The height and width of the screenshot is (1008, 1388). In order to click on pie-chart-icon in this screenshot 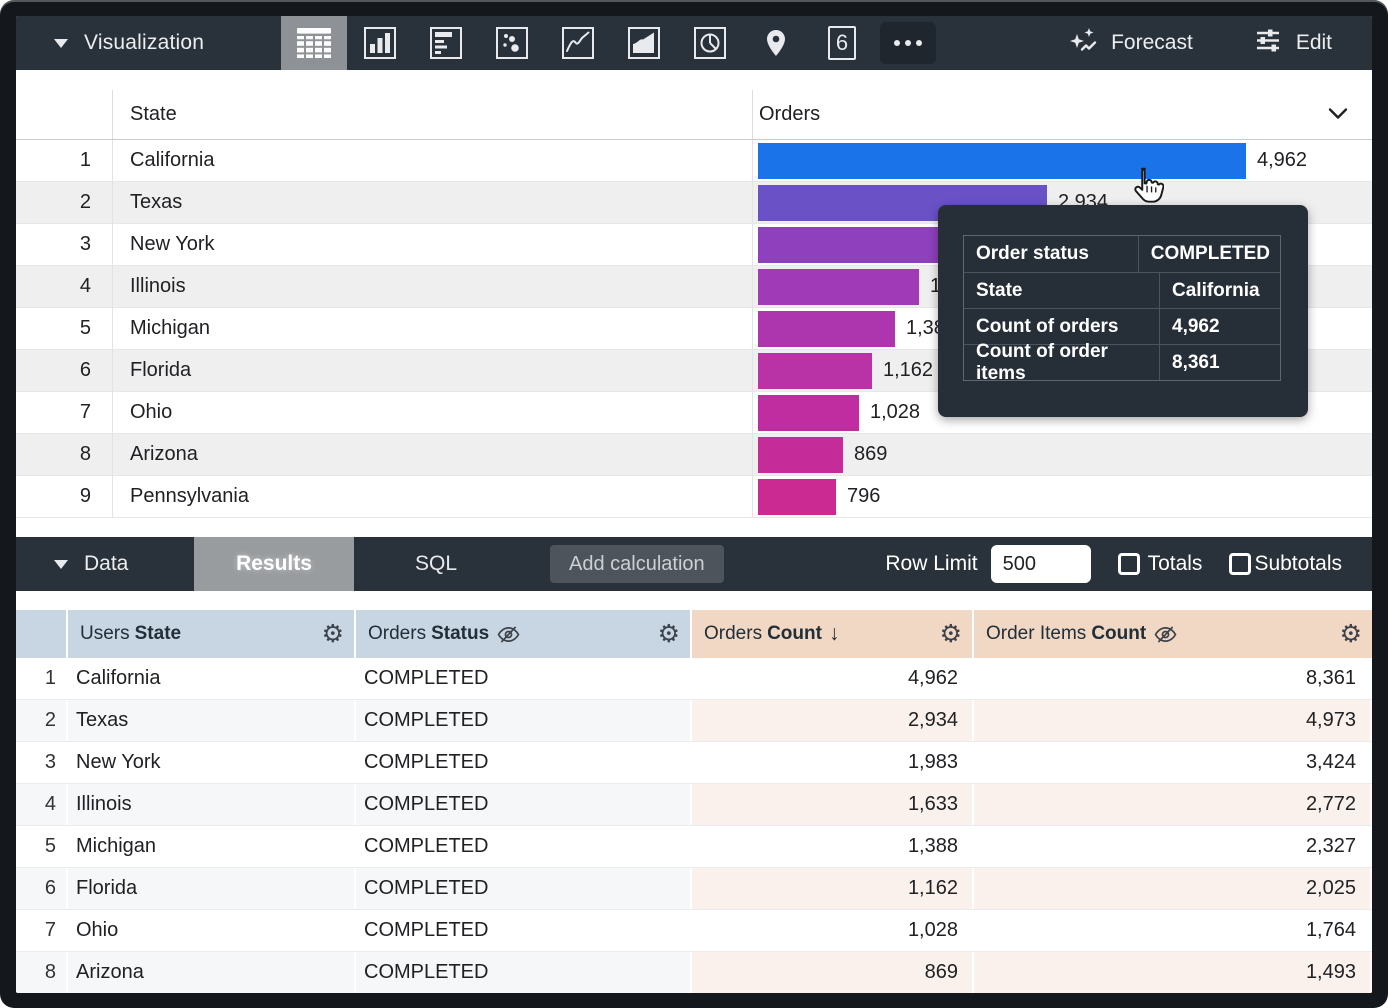, I will do `click(710, 43)`.